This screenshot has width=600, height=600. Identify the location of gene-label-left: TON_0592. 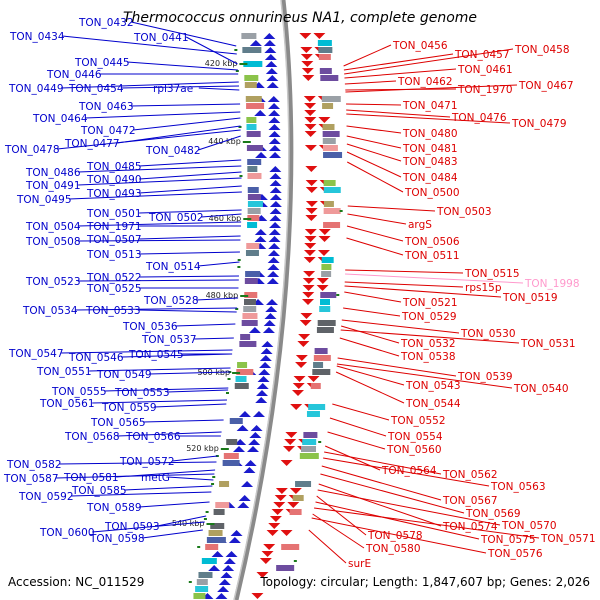
(46, 497).